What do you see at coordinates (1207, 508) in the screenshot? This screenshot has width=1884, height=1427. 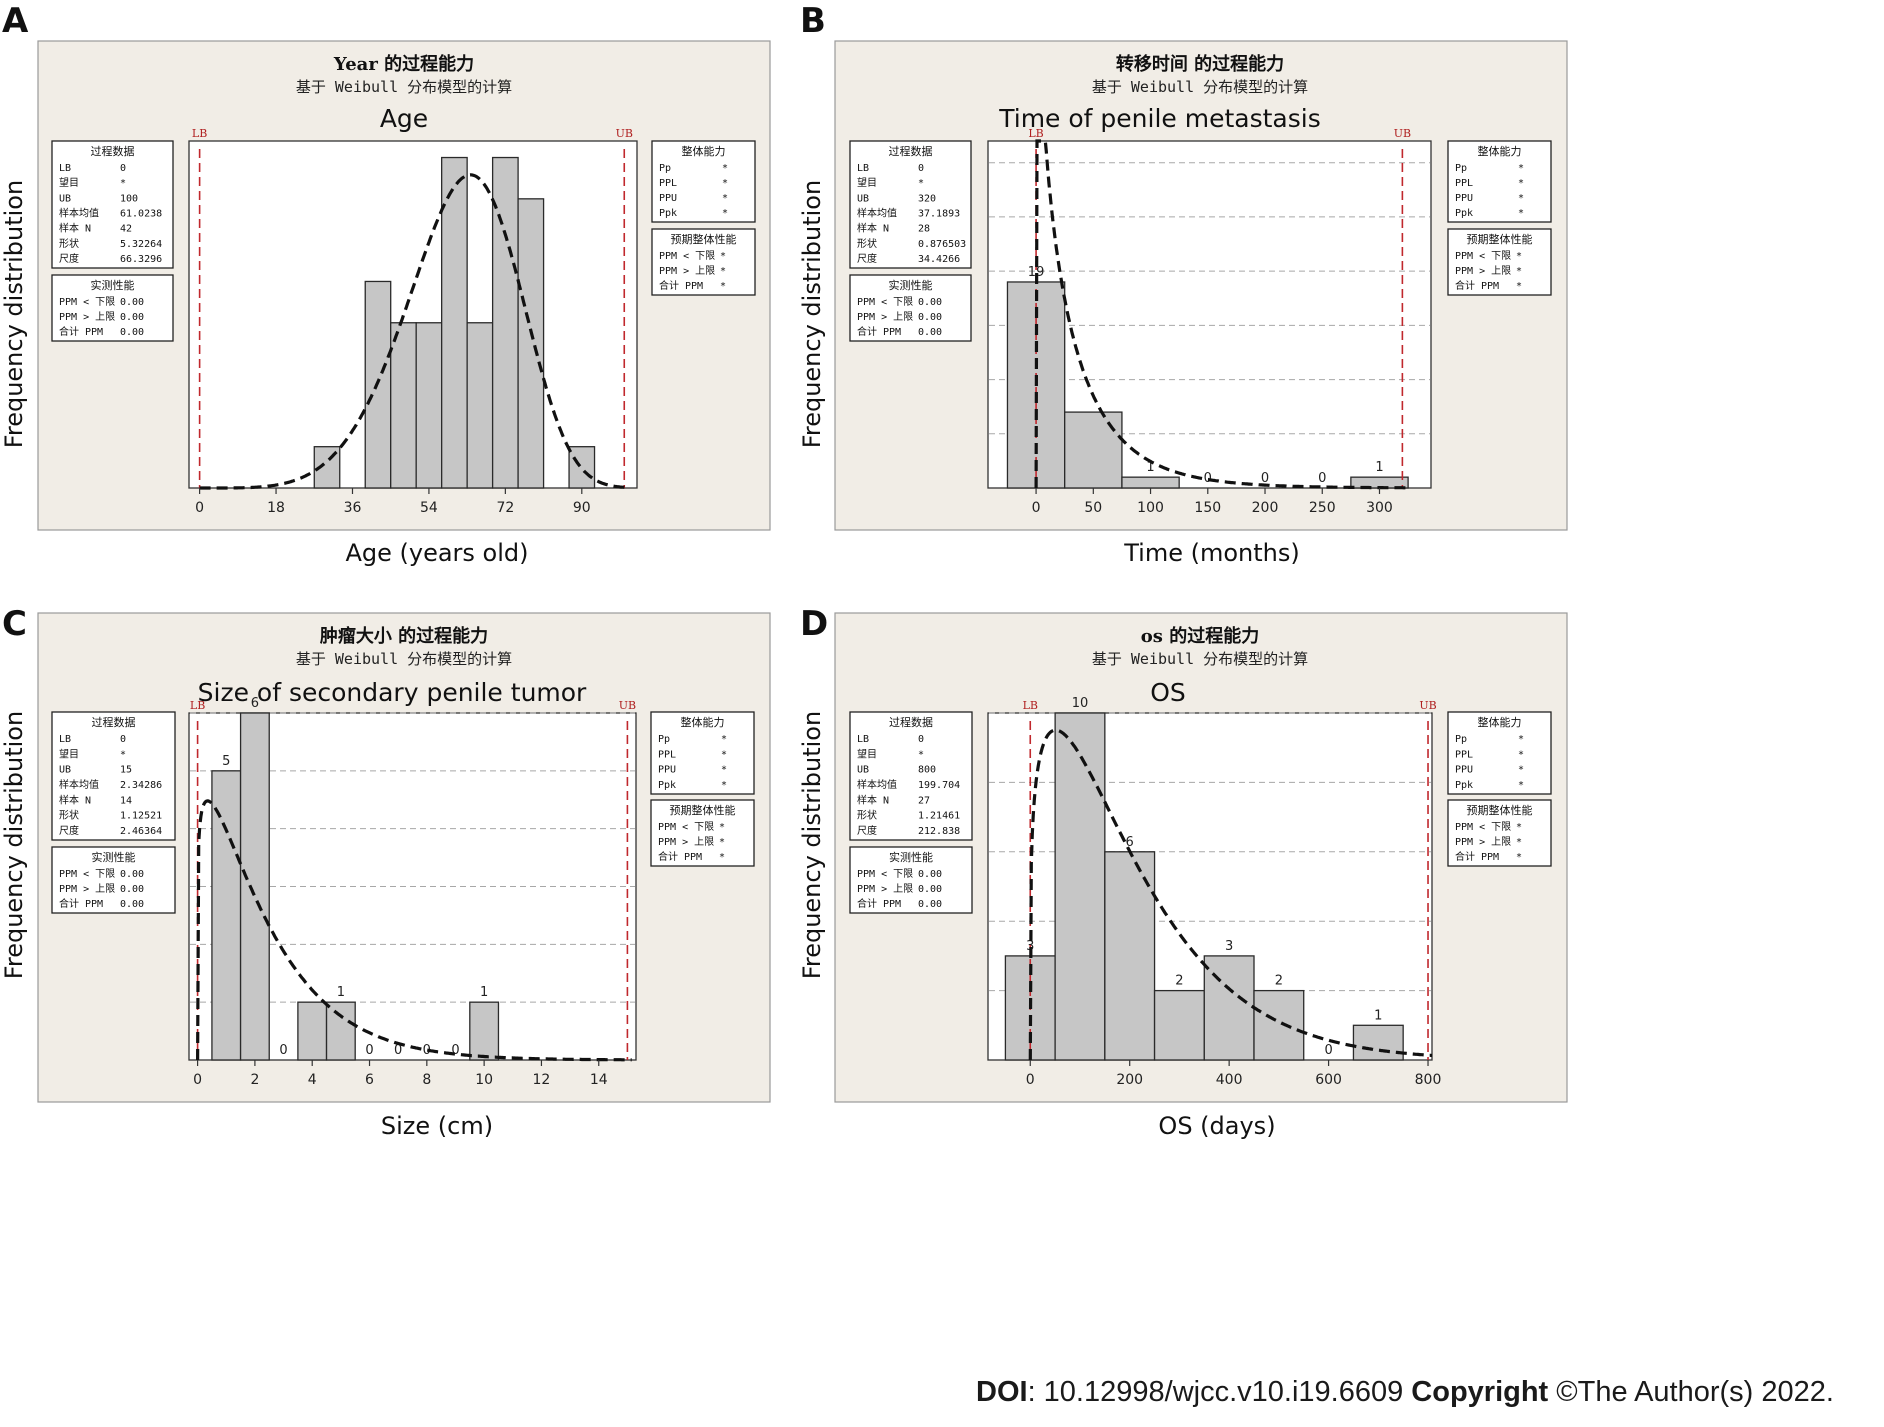 I see `x-tick-label: 150` at bounding box center [1207, 508].